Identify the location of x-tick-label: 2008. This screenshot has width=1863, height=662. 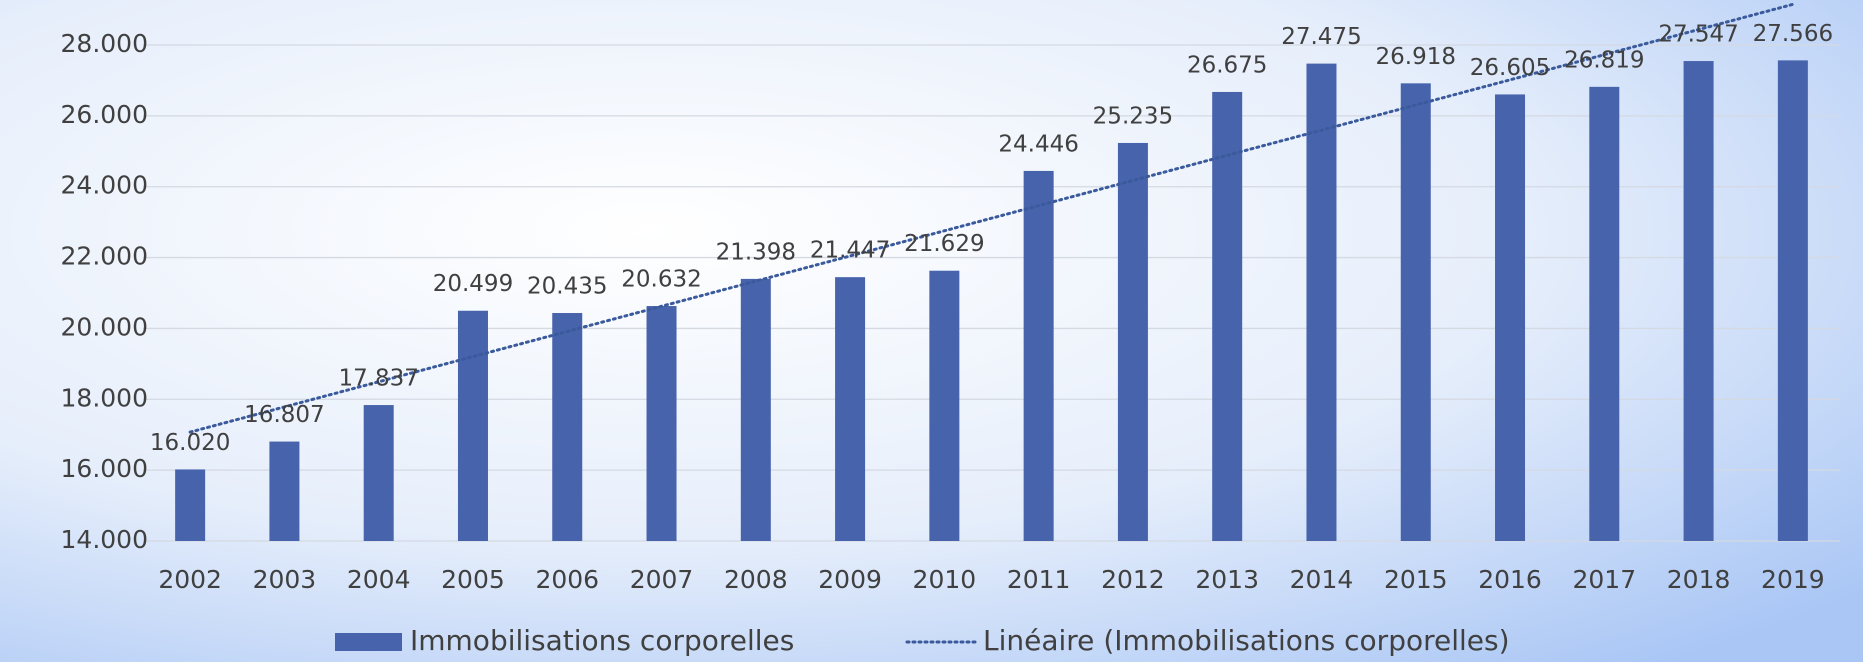
(756, 579).